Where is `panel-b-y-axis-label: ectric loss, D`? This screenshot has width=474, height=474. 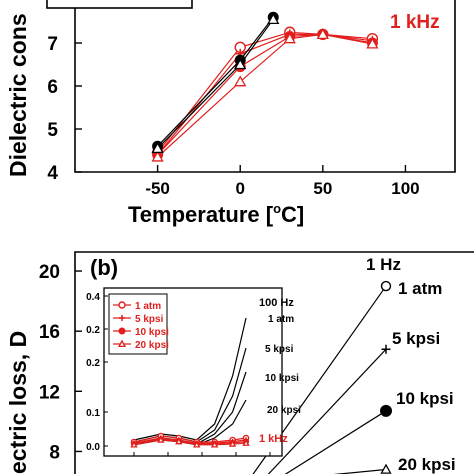 panel-b-y-axis-label: ectric loss, D is located at coordinates (18, 402).